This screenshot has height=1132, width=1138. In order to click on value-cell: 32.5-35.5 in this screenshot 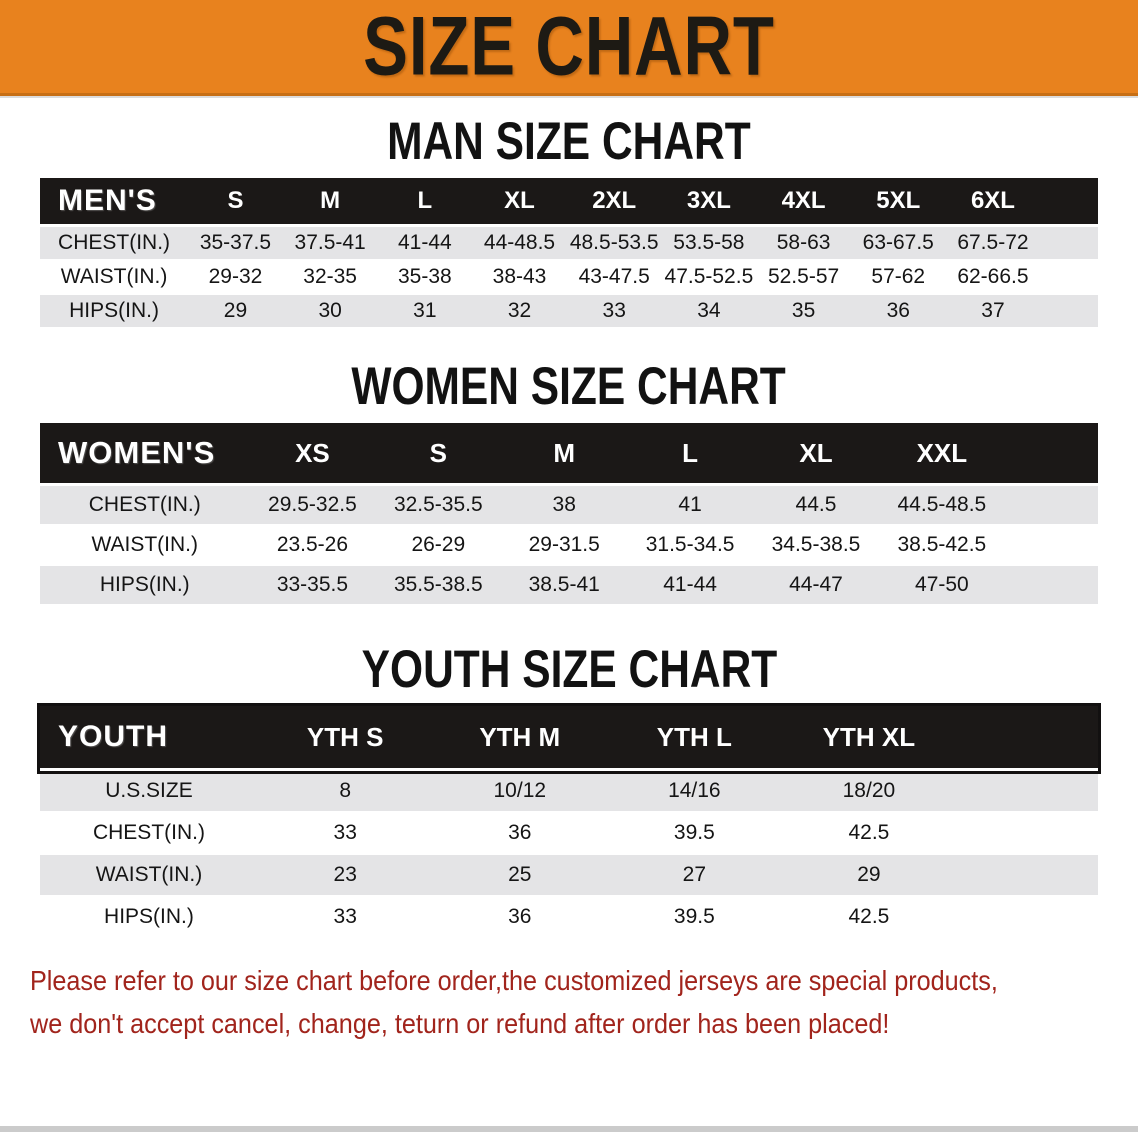, I will do `click(438, 506)`.